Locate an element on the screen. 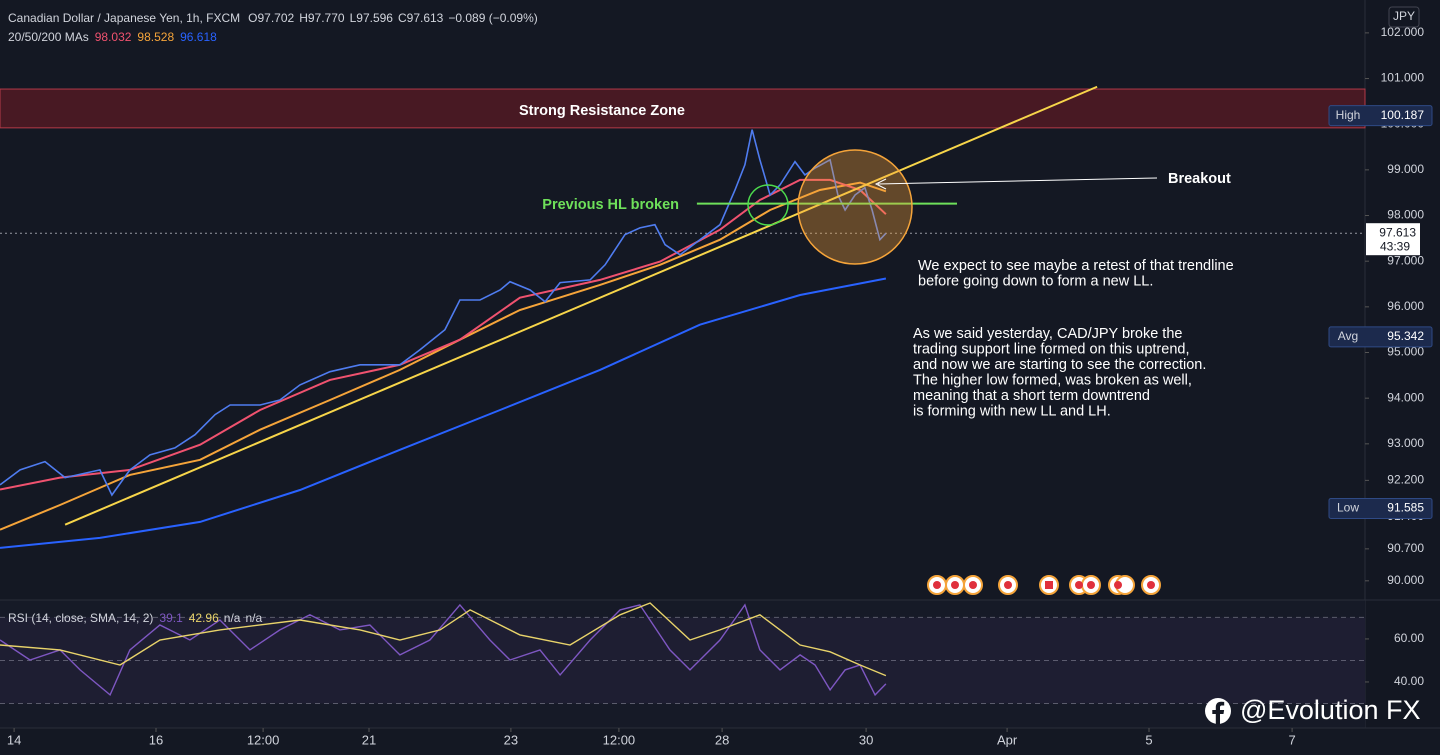 This screenshot has height=755, width=1440. hl-circle is located at coordinates (768, 205).